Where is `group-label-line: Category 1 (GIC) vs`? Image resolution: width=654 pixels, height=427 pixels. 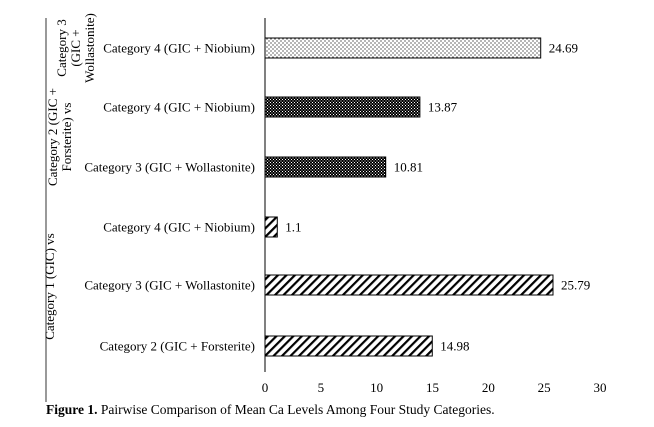
group-label-line: Category 1 (GIC) vs is located at coordinates (49, 286).